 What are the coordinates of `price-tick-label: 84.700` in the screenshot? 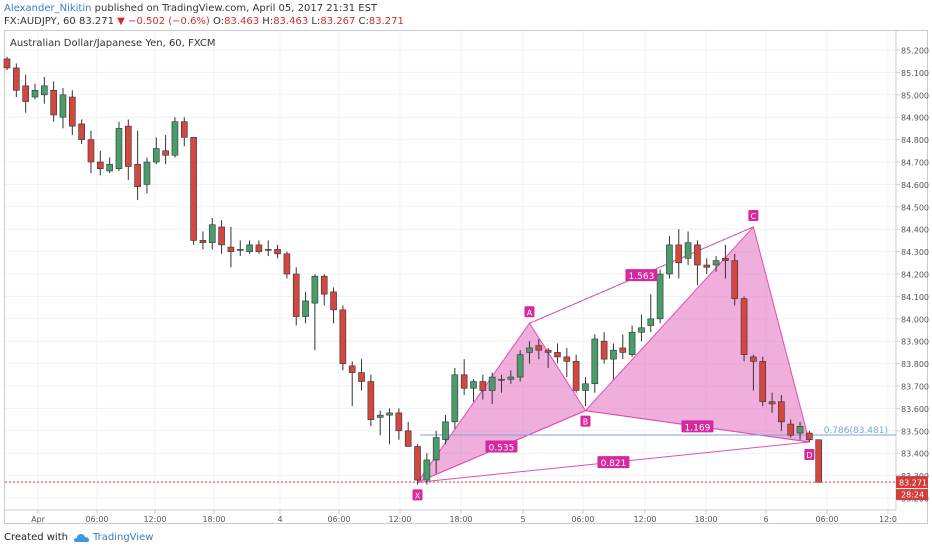 It's located at (915, 163).